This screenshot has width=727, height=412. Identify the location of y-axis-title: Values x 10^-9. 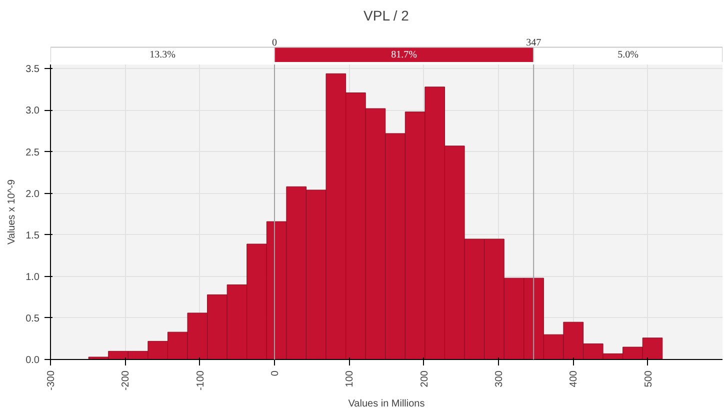
(12, 212).